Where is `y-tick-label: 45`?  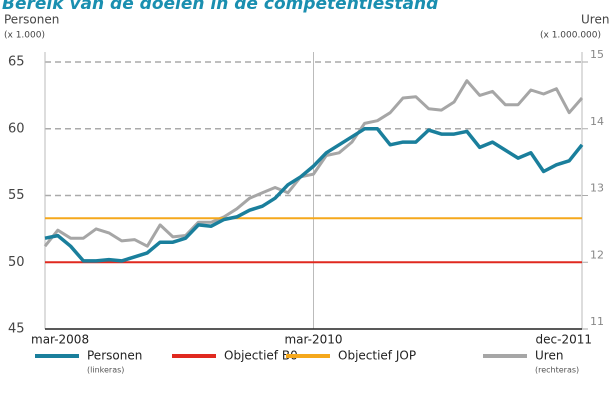
y-tick-label: 45 is located at coordinates (16, 329).